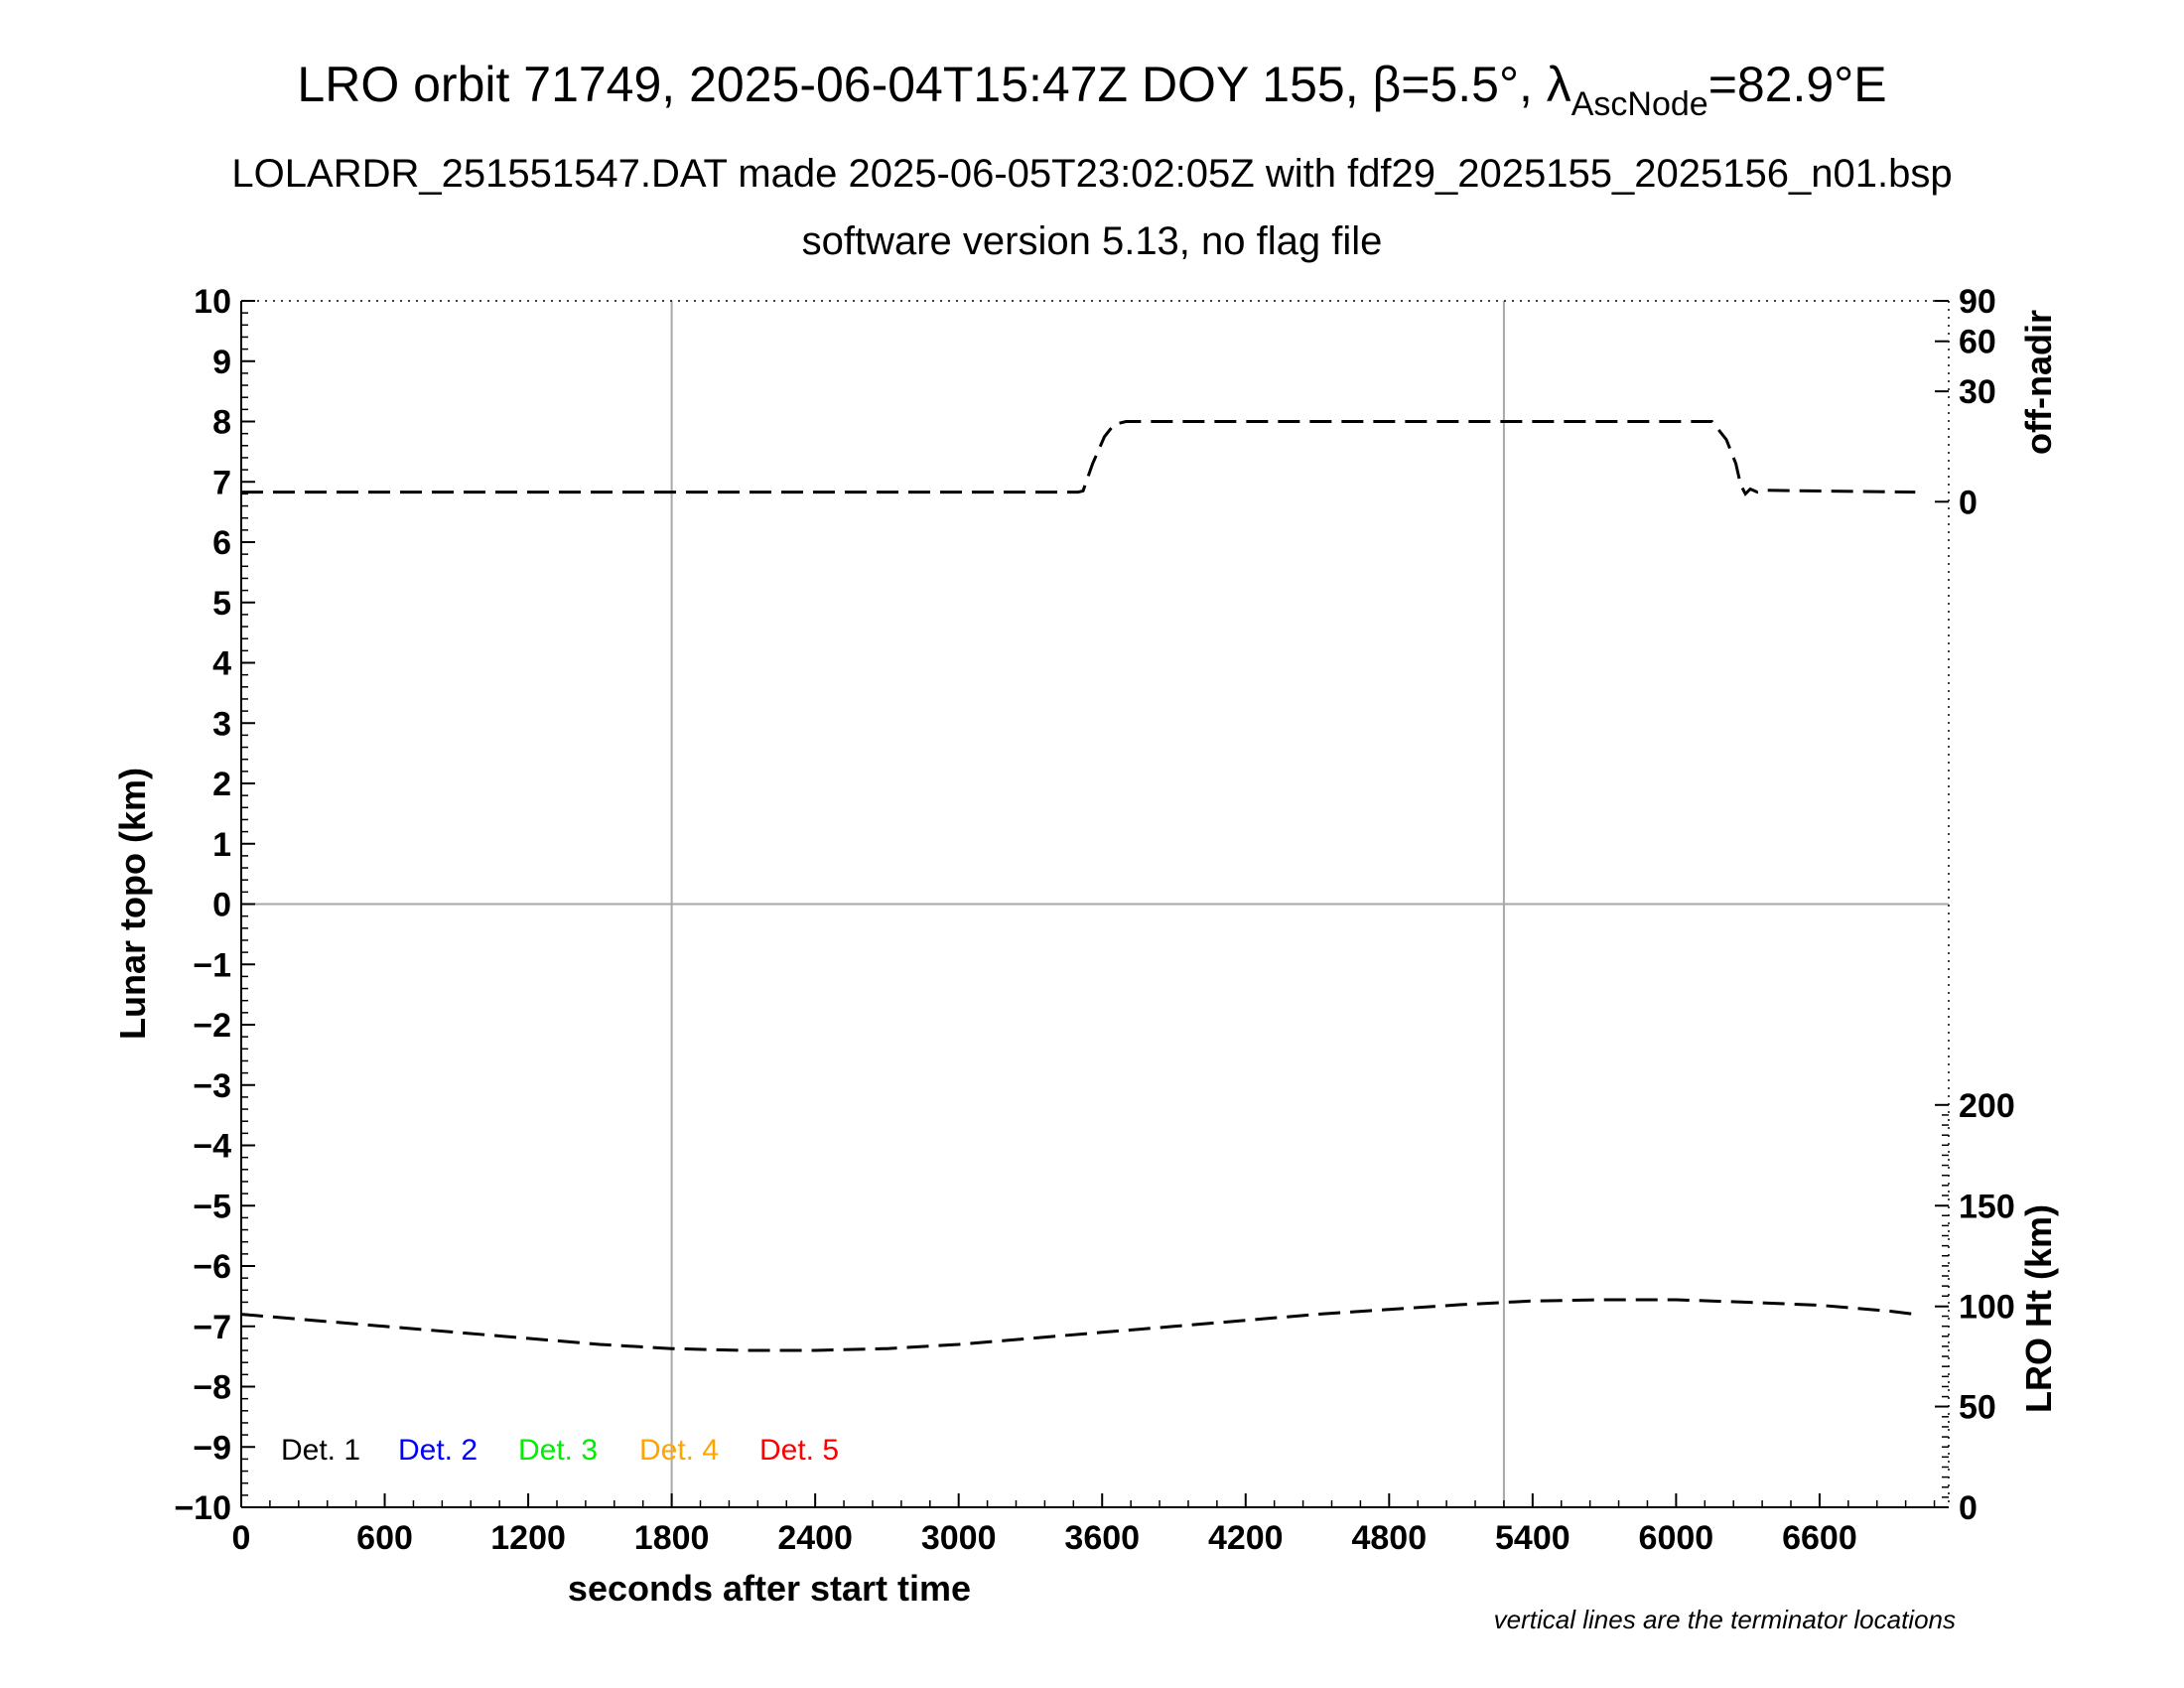 The width and height of the screenshot is (2184, 1688). Describe the element at coordinates (212, 1026) in the screenshot. I see `y-tick-label-12: −2` at that location.